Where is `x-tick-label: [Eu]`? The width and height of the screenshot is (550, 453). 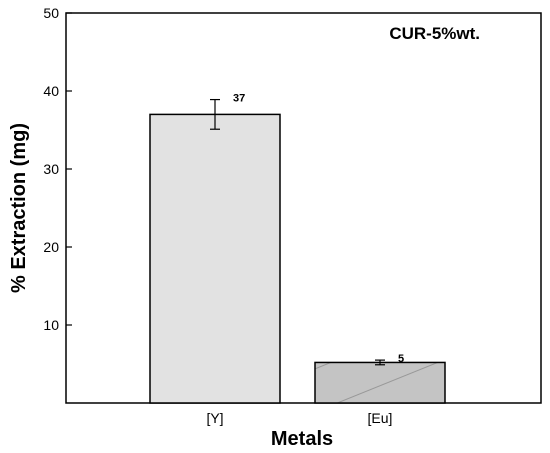
x-tick-label: [Eu] is located at coordinates (380, 418).